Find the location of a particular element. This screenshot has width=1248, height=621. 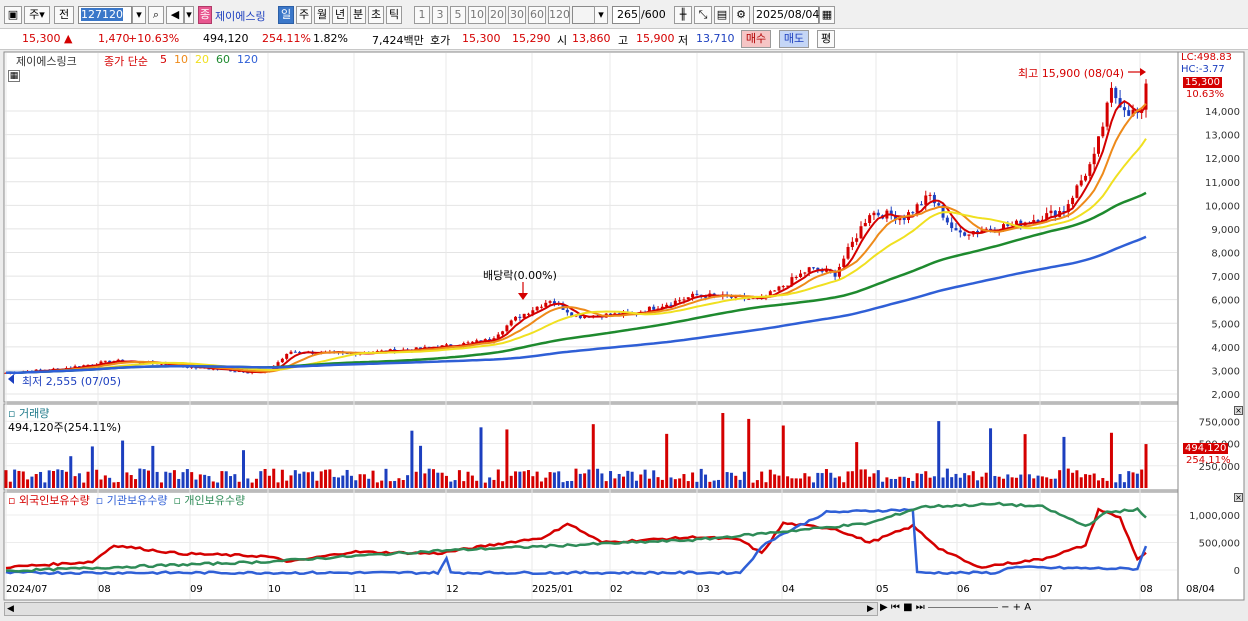

price-y-tick: 10,000 is located at coordinates (1222, 206).